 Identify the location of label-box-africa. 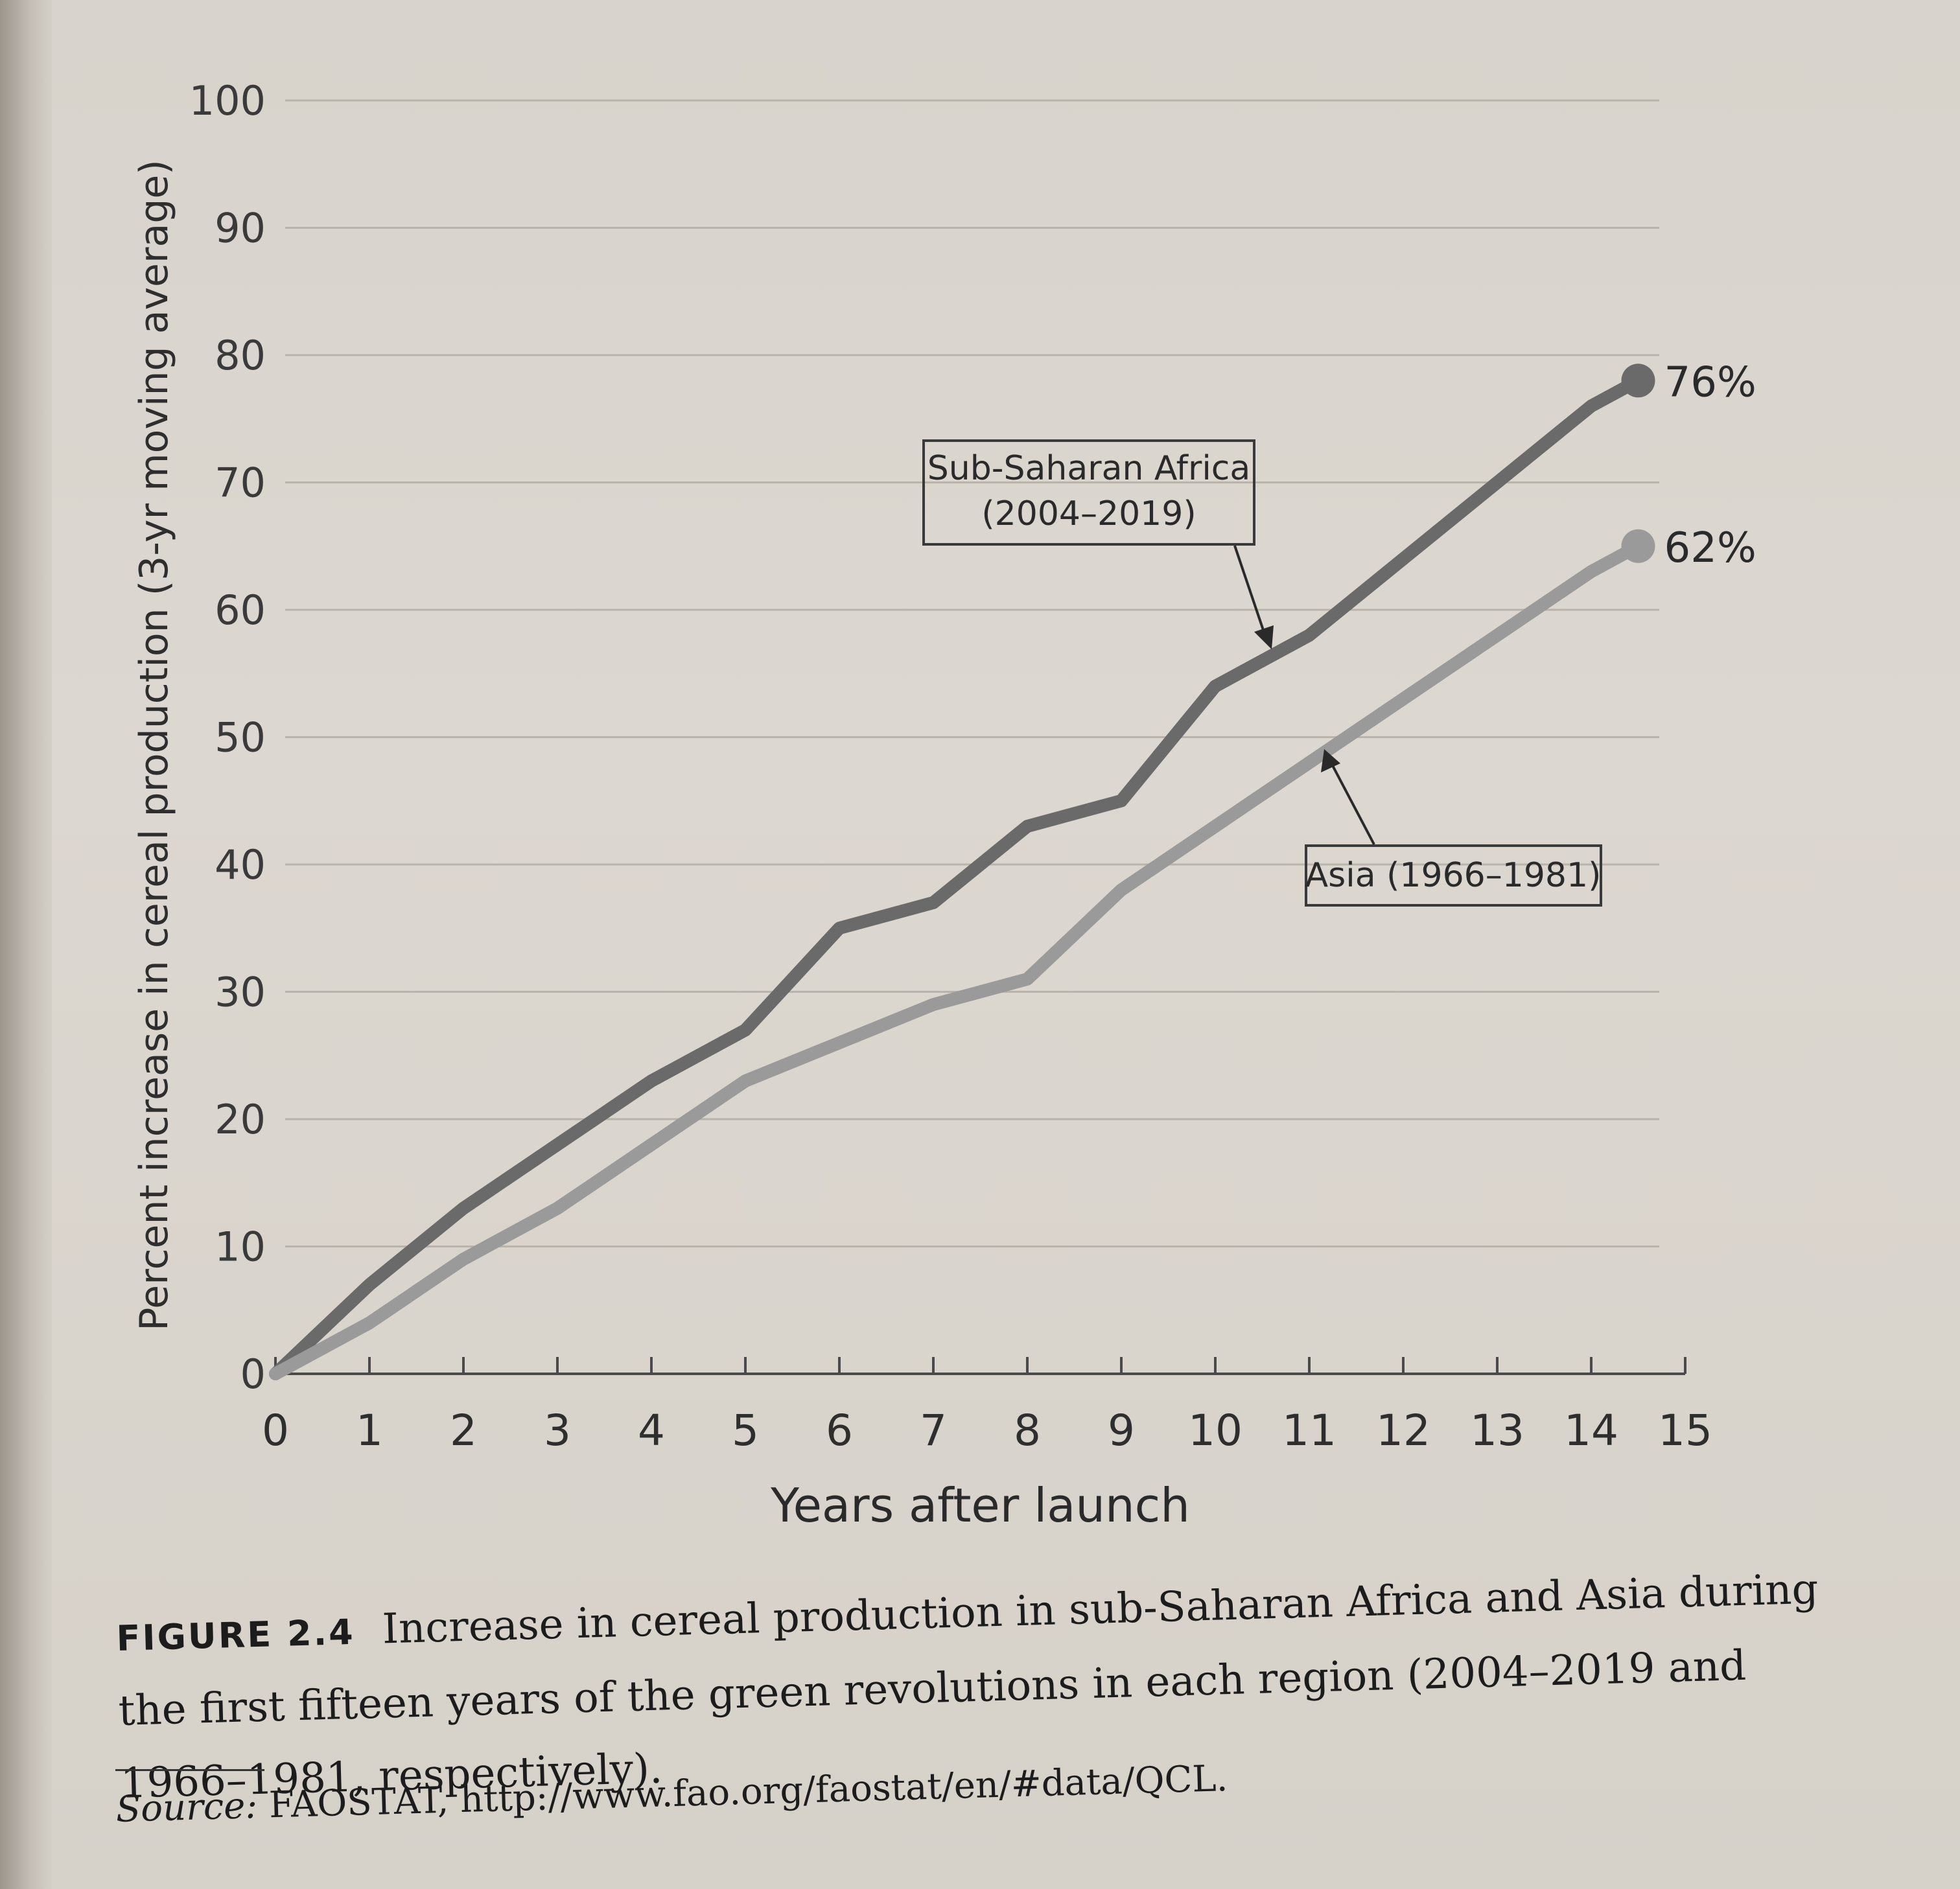
(1088, 493).